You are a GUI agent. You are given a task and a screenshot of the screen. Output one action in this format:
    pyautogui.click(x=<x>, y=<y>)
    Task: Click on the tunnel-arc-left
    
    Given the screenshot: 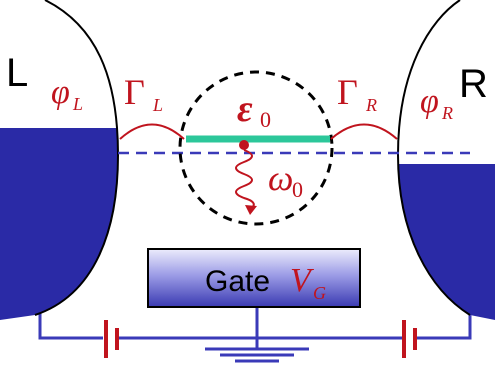 What is the action you would take?
    pyautogui.click(x=152, y=131)
    